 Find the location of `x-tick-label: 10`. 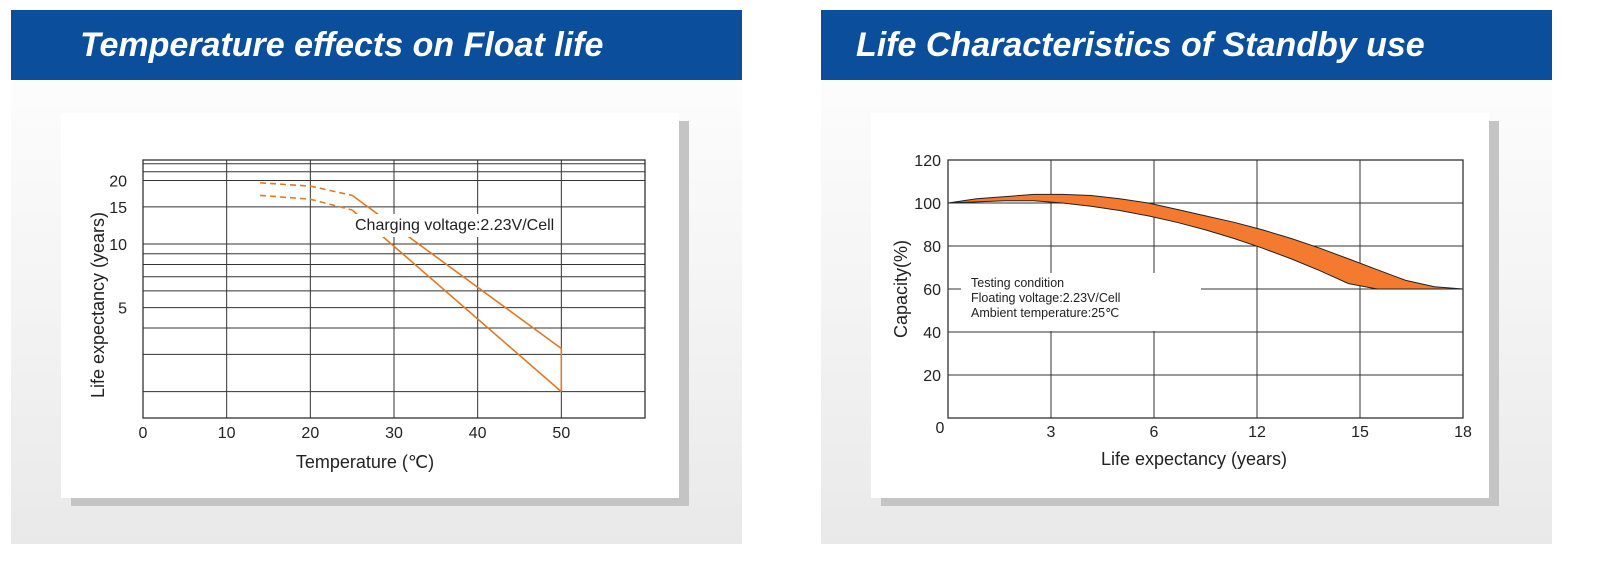

x-tick-label: 10 is located at coordinates (227, 433).